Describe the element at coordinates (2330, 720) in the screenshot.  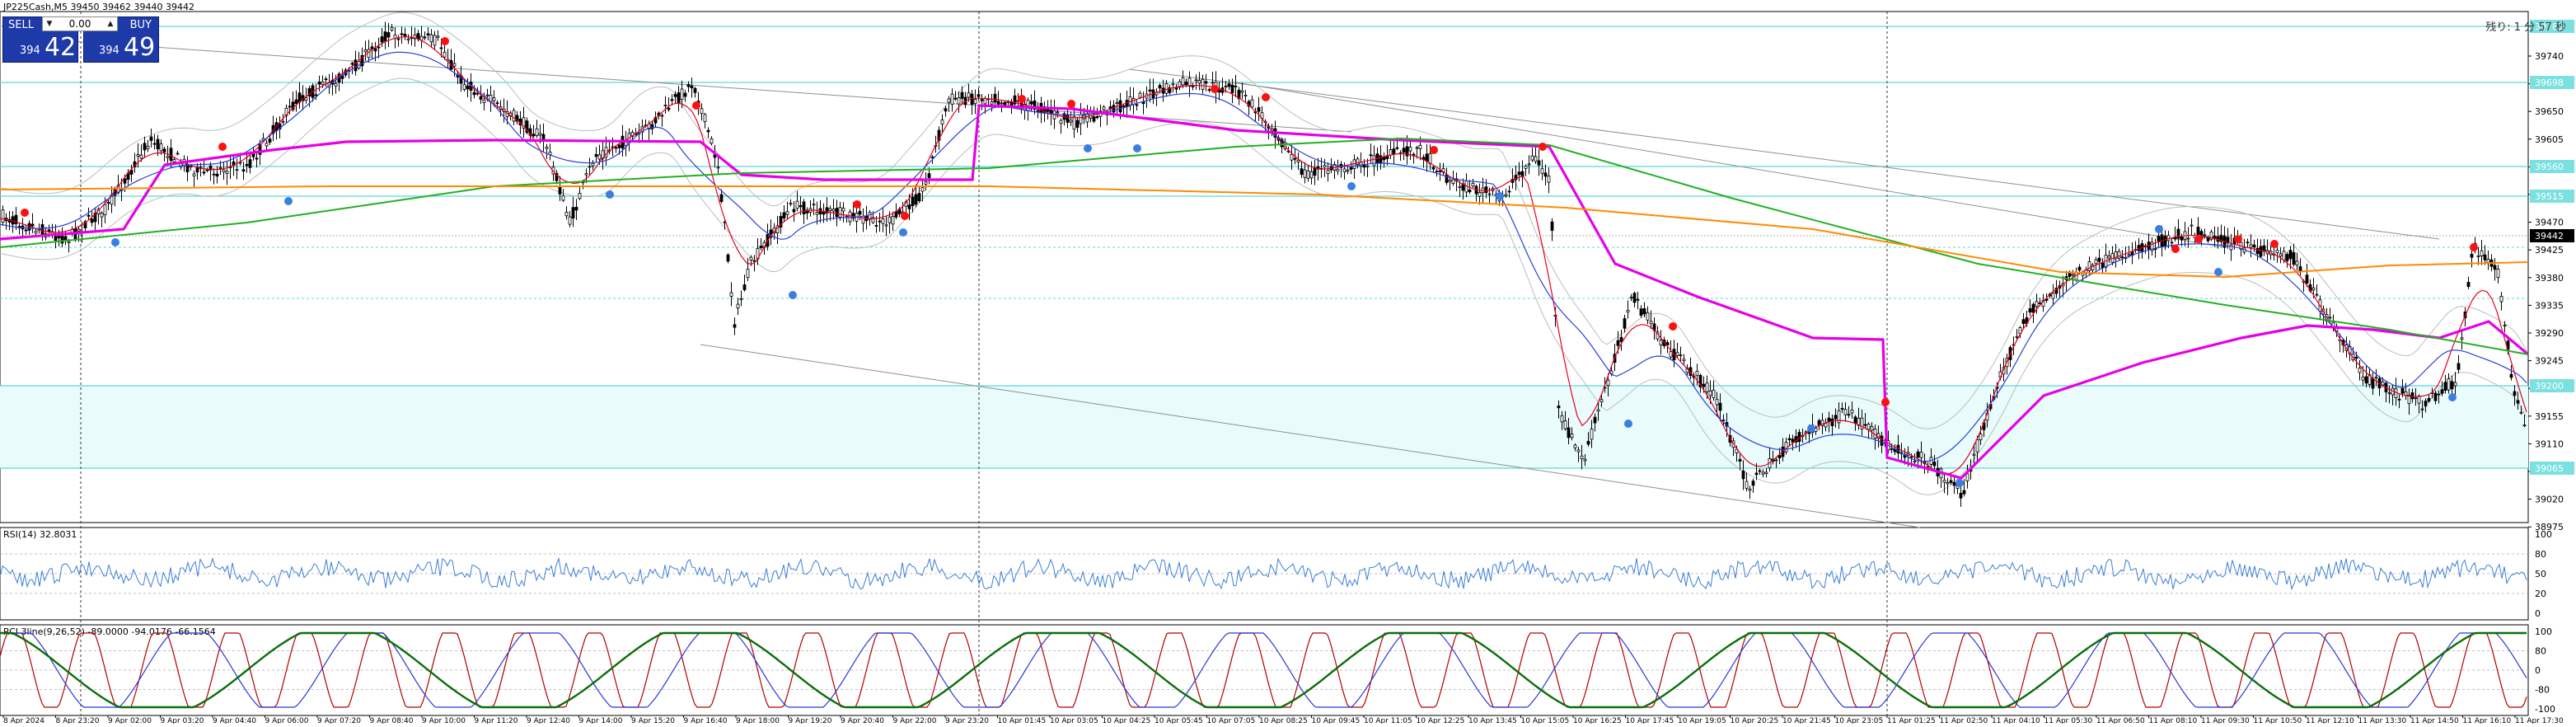
I see `time-tick-label: 11 Apr 12:10` at that location.